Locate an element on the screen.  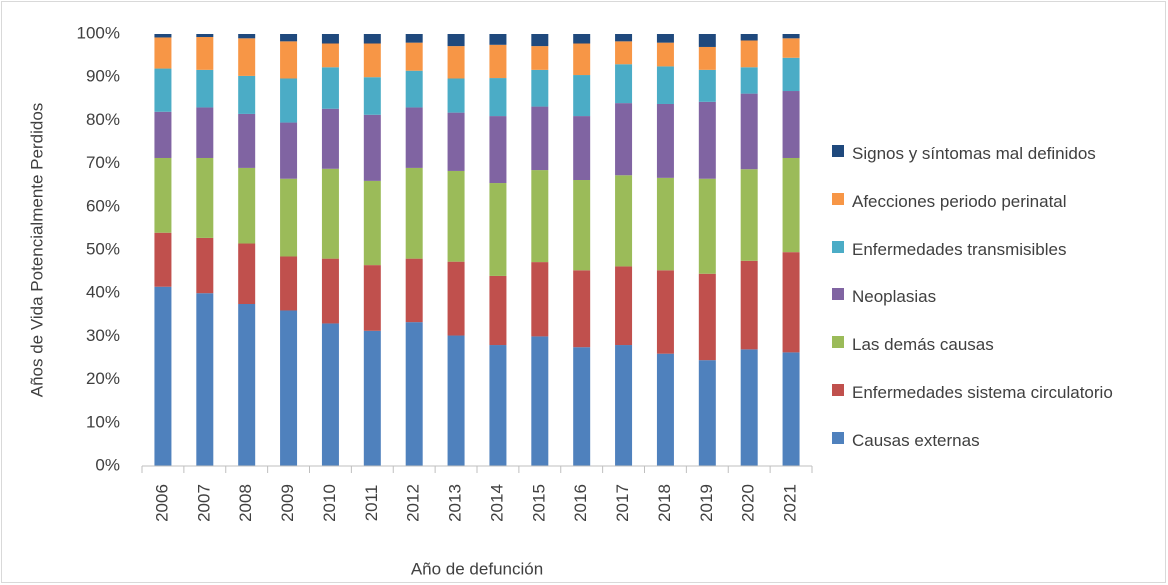
x-tick-label: 2015 is located at coordinates (538, 503).